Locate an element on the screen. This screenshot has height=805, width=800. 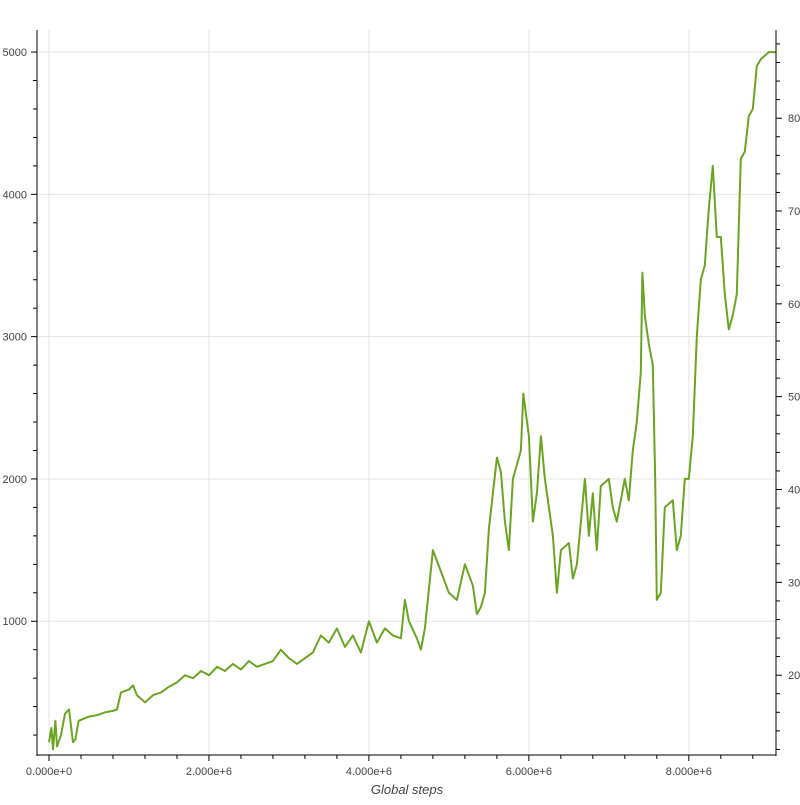
x-tick-label: 0.000e+0 is located at coordinates (49, 772).